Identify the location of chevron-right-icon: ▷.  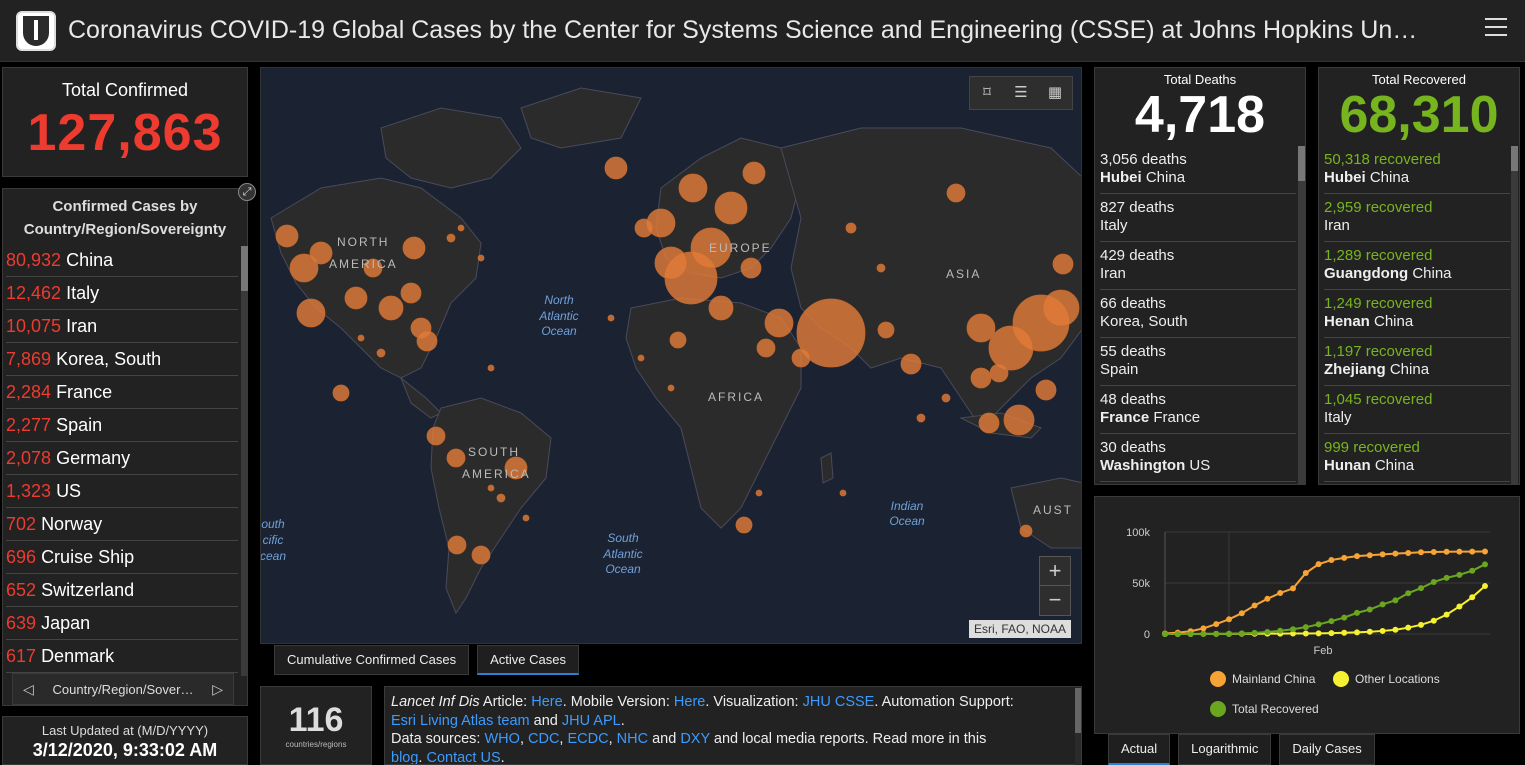
(217, 688).